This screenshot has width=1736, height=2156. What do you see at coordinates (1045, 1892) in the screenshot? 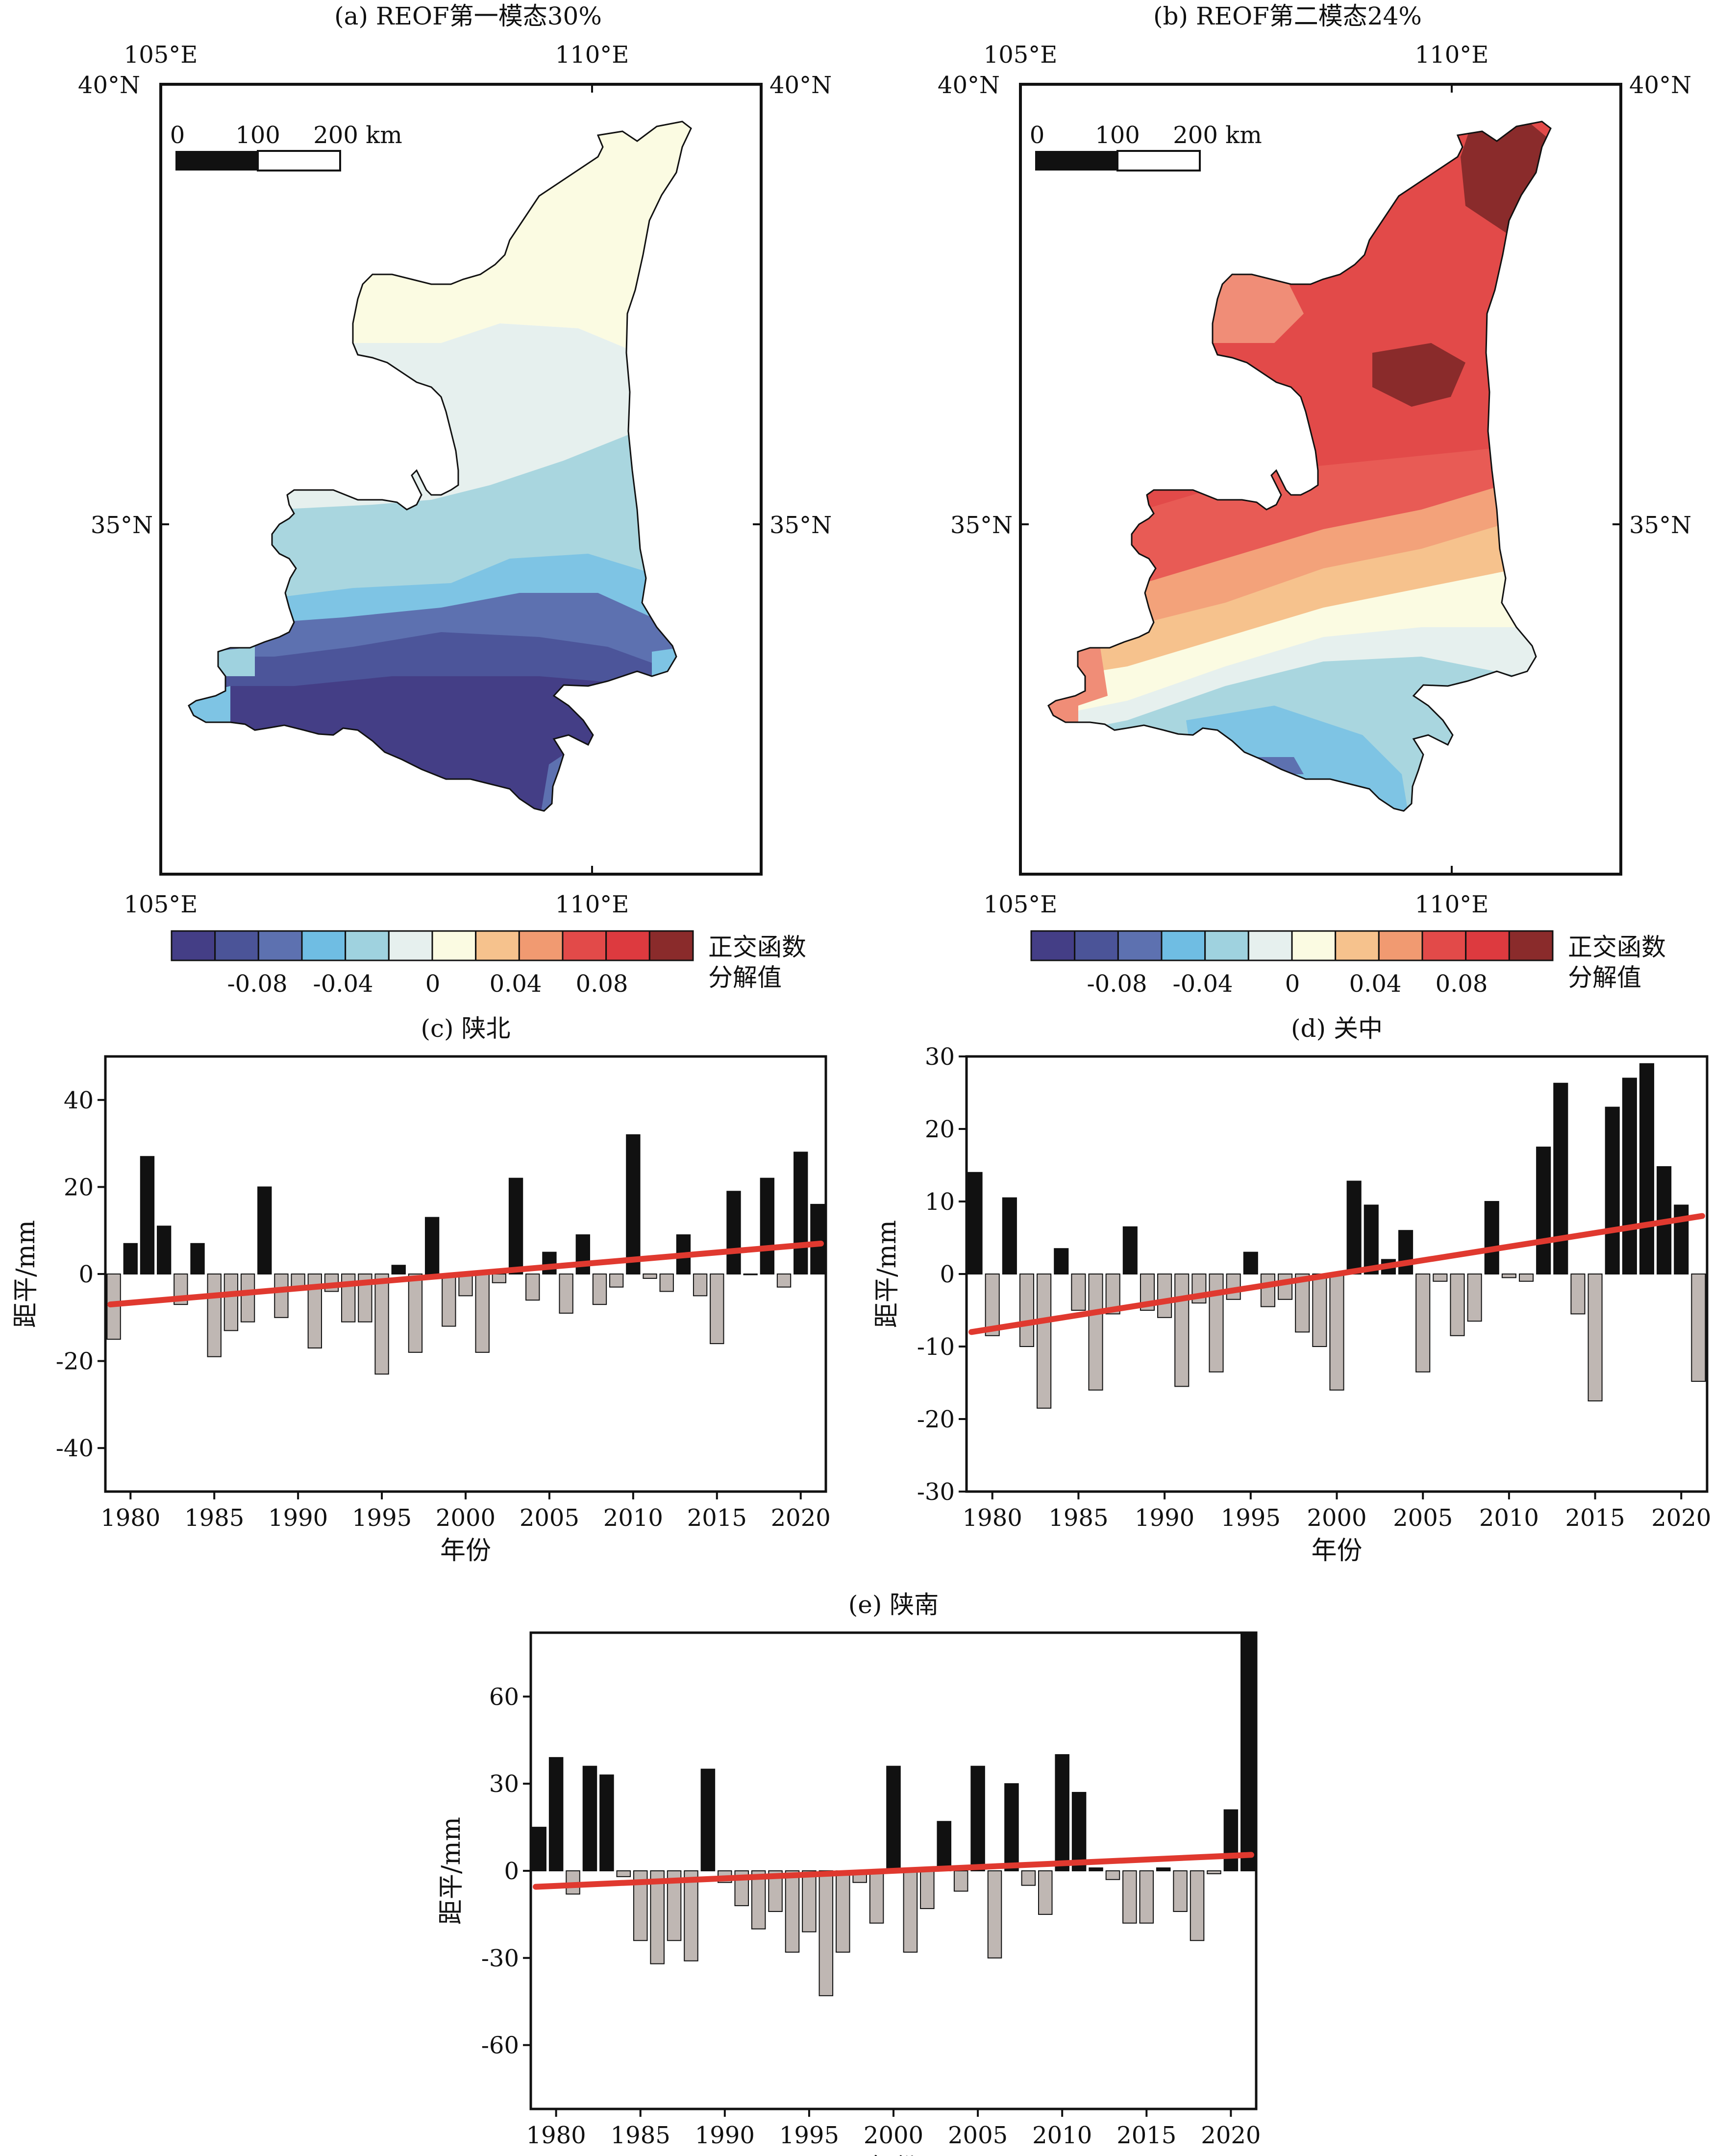
I see `bar-e-2009` at bounding box center [1045, 1892].